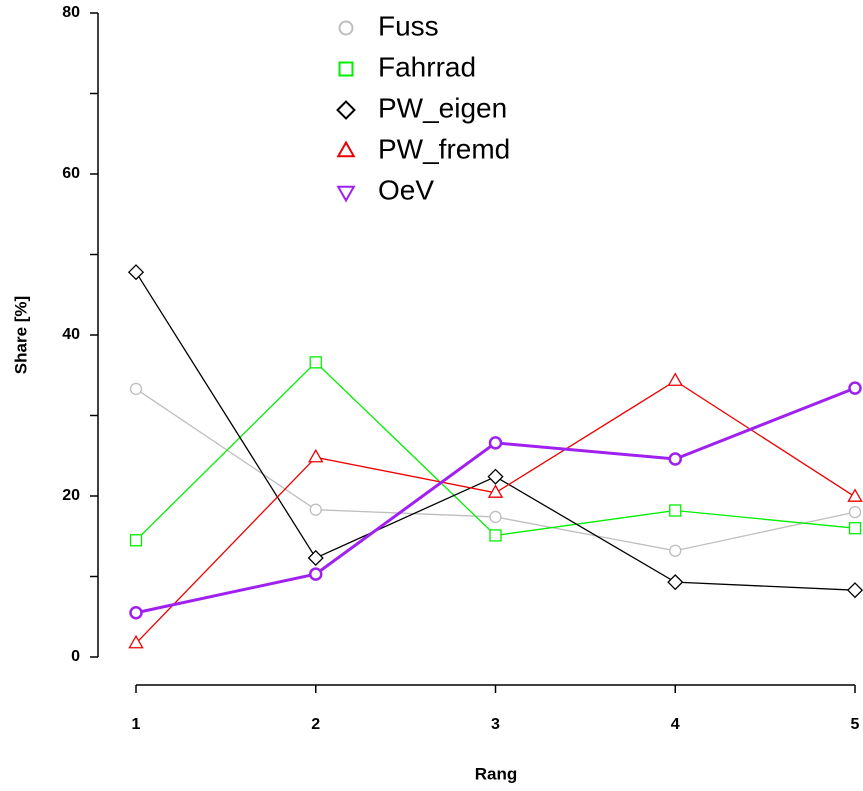 The width and height of the screenshot is (863, 791). I want to click on y-tick-label: 0, so click(75, 656).